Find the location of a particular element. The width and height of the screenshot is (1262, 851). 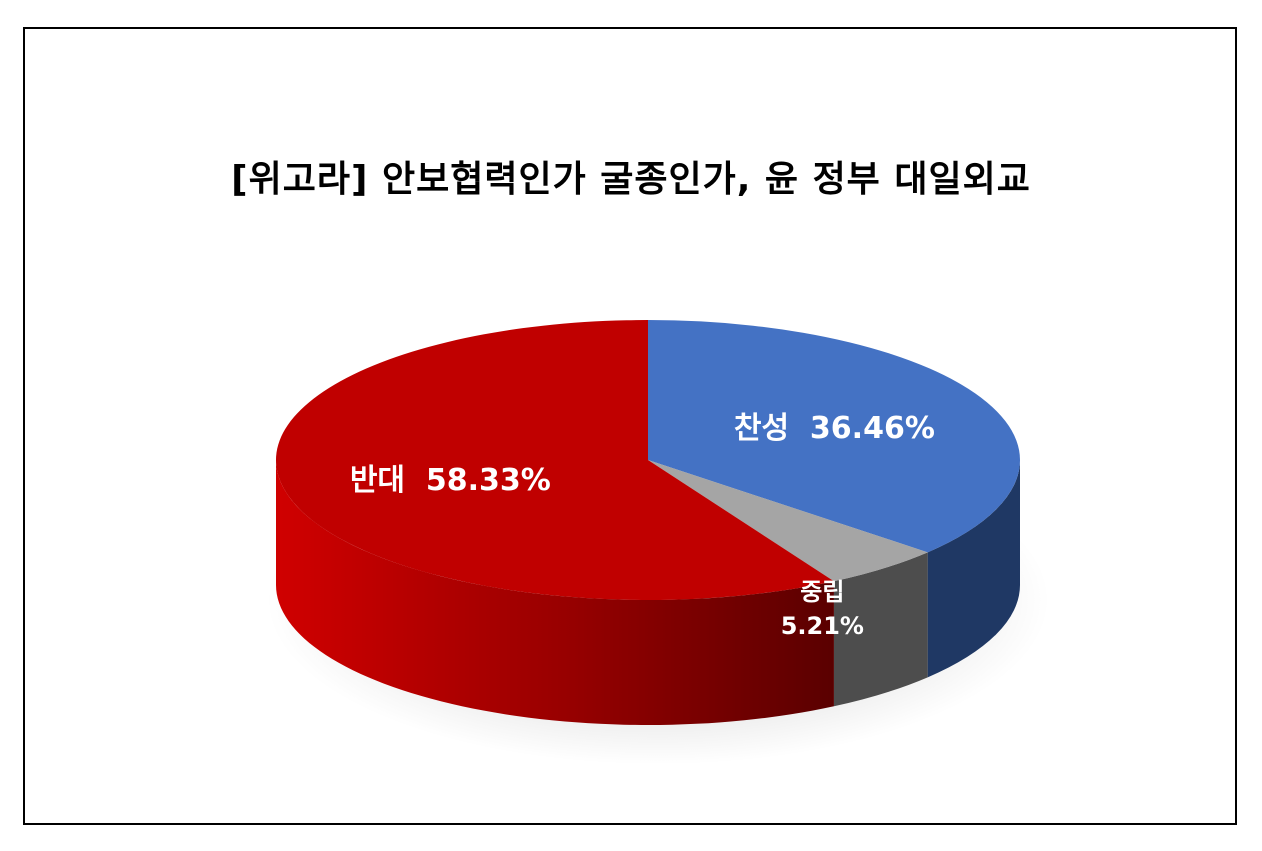

slice-label: 중립 is located at coordinates (822, 592).